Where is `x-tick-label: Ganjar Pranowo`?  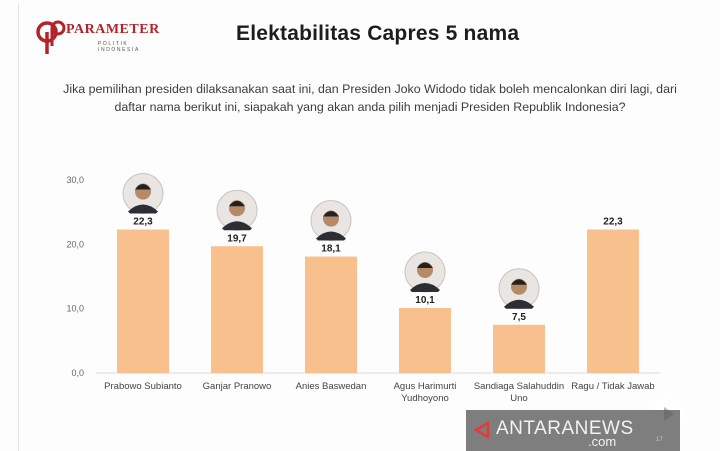
x-tick-label: Ganjar Pranowo is located at coordinates (237, 386).